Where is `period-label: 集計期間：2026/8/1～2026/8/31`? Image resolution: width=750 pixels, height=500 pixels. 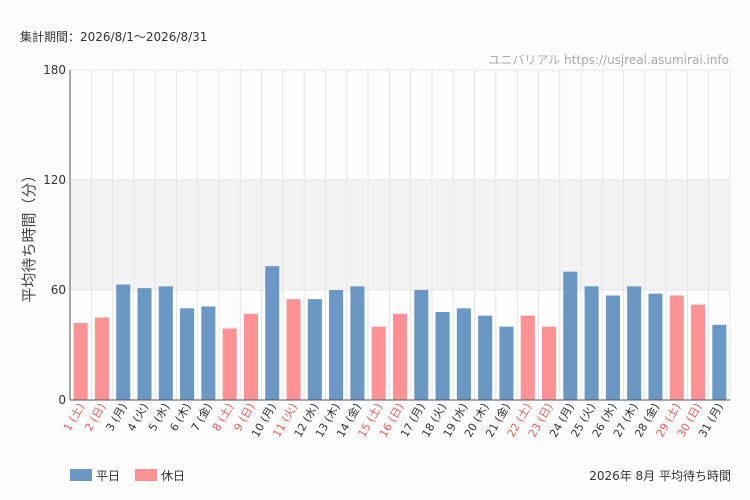 period-label: 集計期間：2026/8/1～2026/8/31 is located at coordinates (113, 36).